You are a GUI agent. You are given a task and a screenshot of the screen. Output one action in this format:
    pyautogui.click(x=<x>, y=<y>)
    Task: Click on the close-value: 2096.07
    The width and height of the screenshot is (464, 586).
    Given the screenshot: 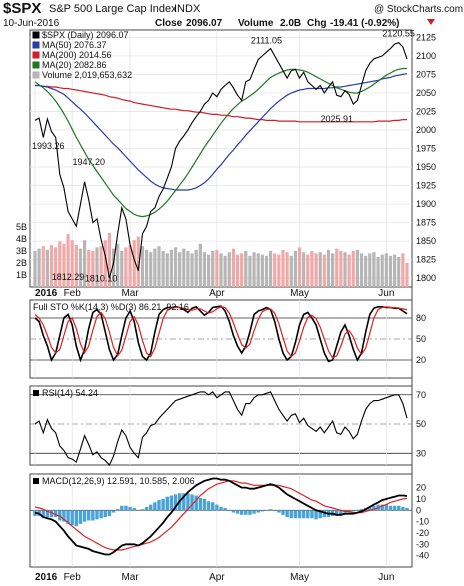 What is the action you would take?
    pyautogui.click(x=204, y=23)
    